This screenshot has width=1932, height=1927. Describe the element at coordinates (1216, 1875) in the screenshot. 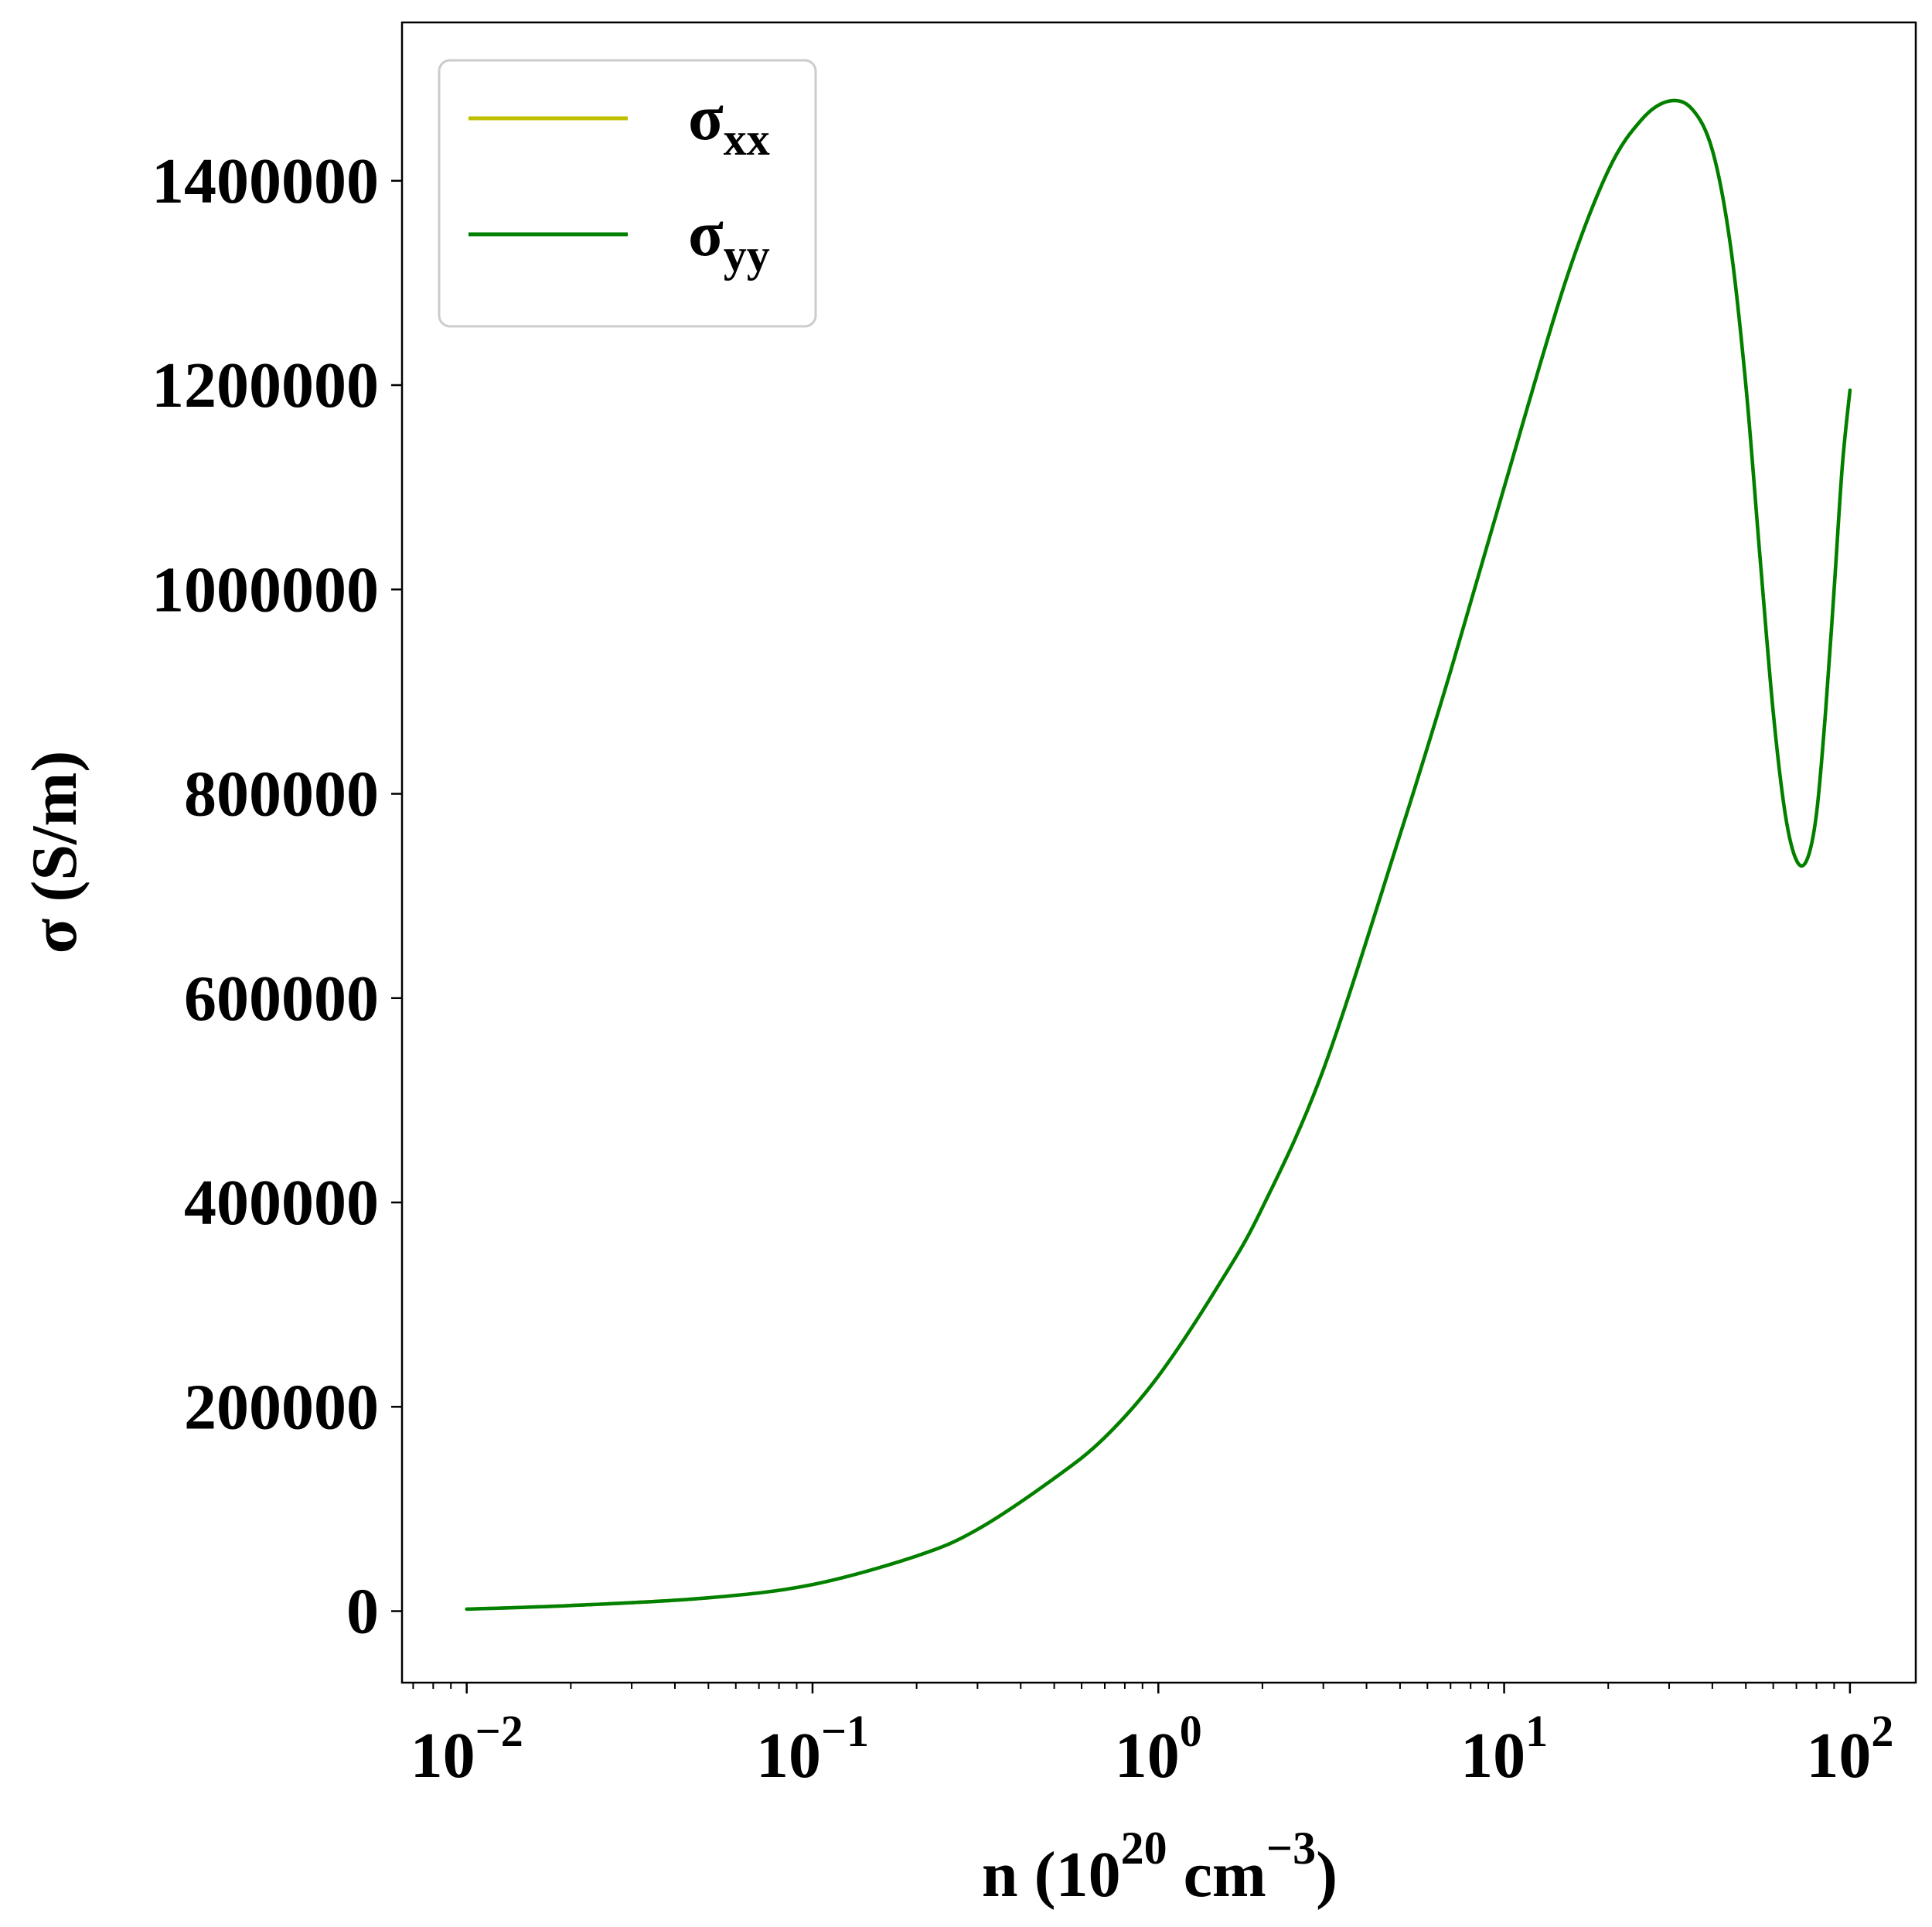

I see `x-axis-title-mid: cm` at that location.